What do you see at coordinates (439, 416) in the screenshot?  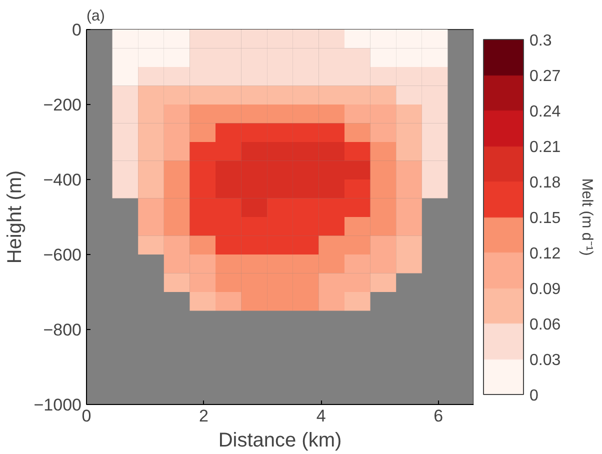 I see `x-tick-label: 6` at bounding box center [439, 416].